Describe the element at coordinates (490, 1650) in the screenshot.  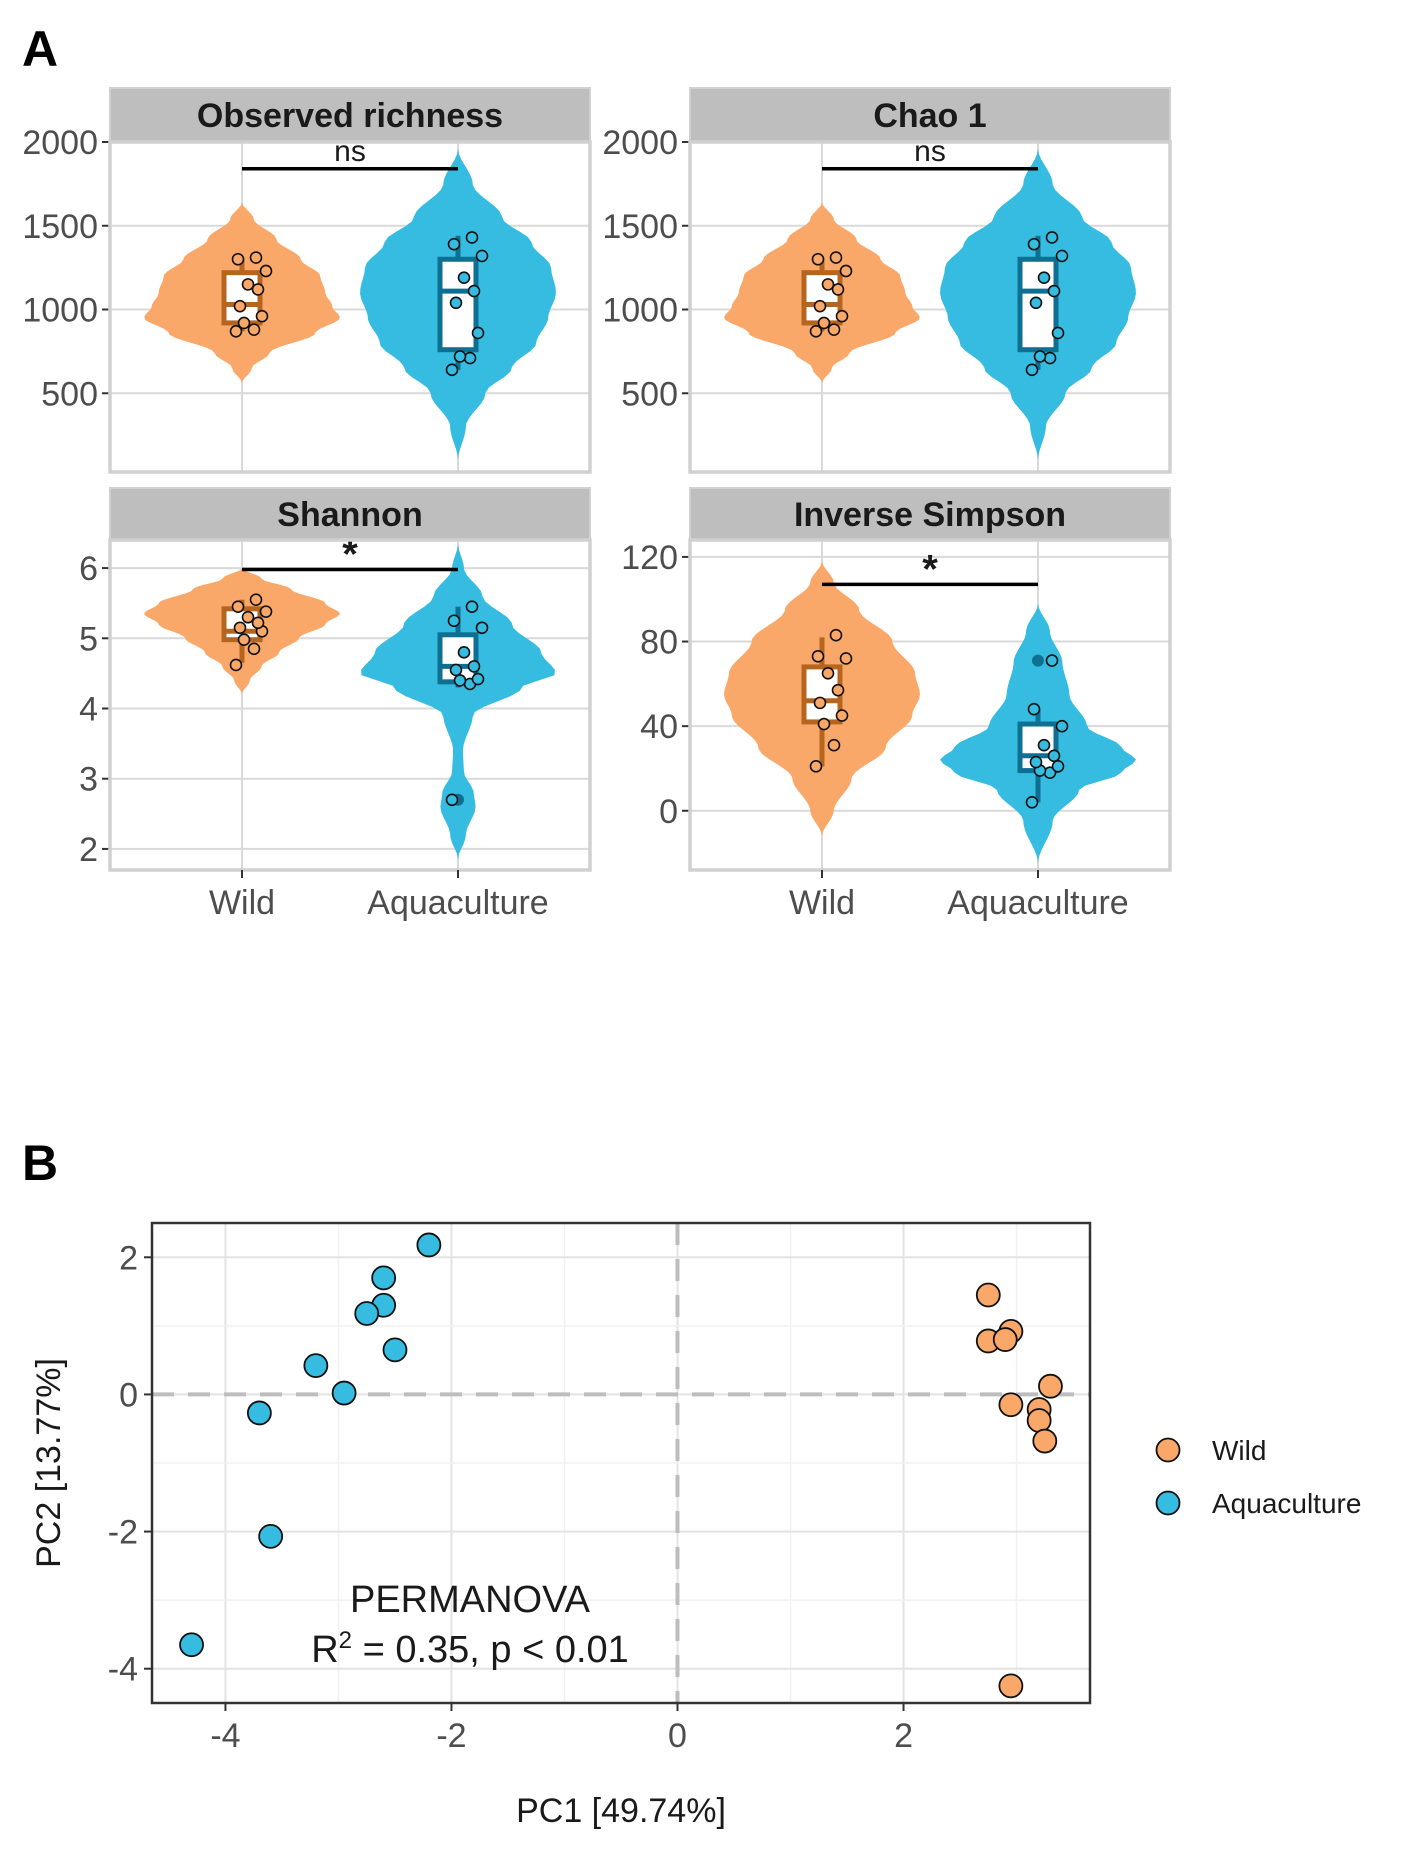
I see `permanova-values: = 0.35, p < 0.01` at that location.